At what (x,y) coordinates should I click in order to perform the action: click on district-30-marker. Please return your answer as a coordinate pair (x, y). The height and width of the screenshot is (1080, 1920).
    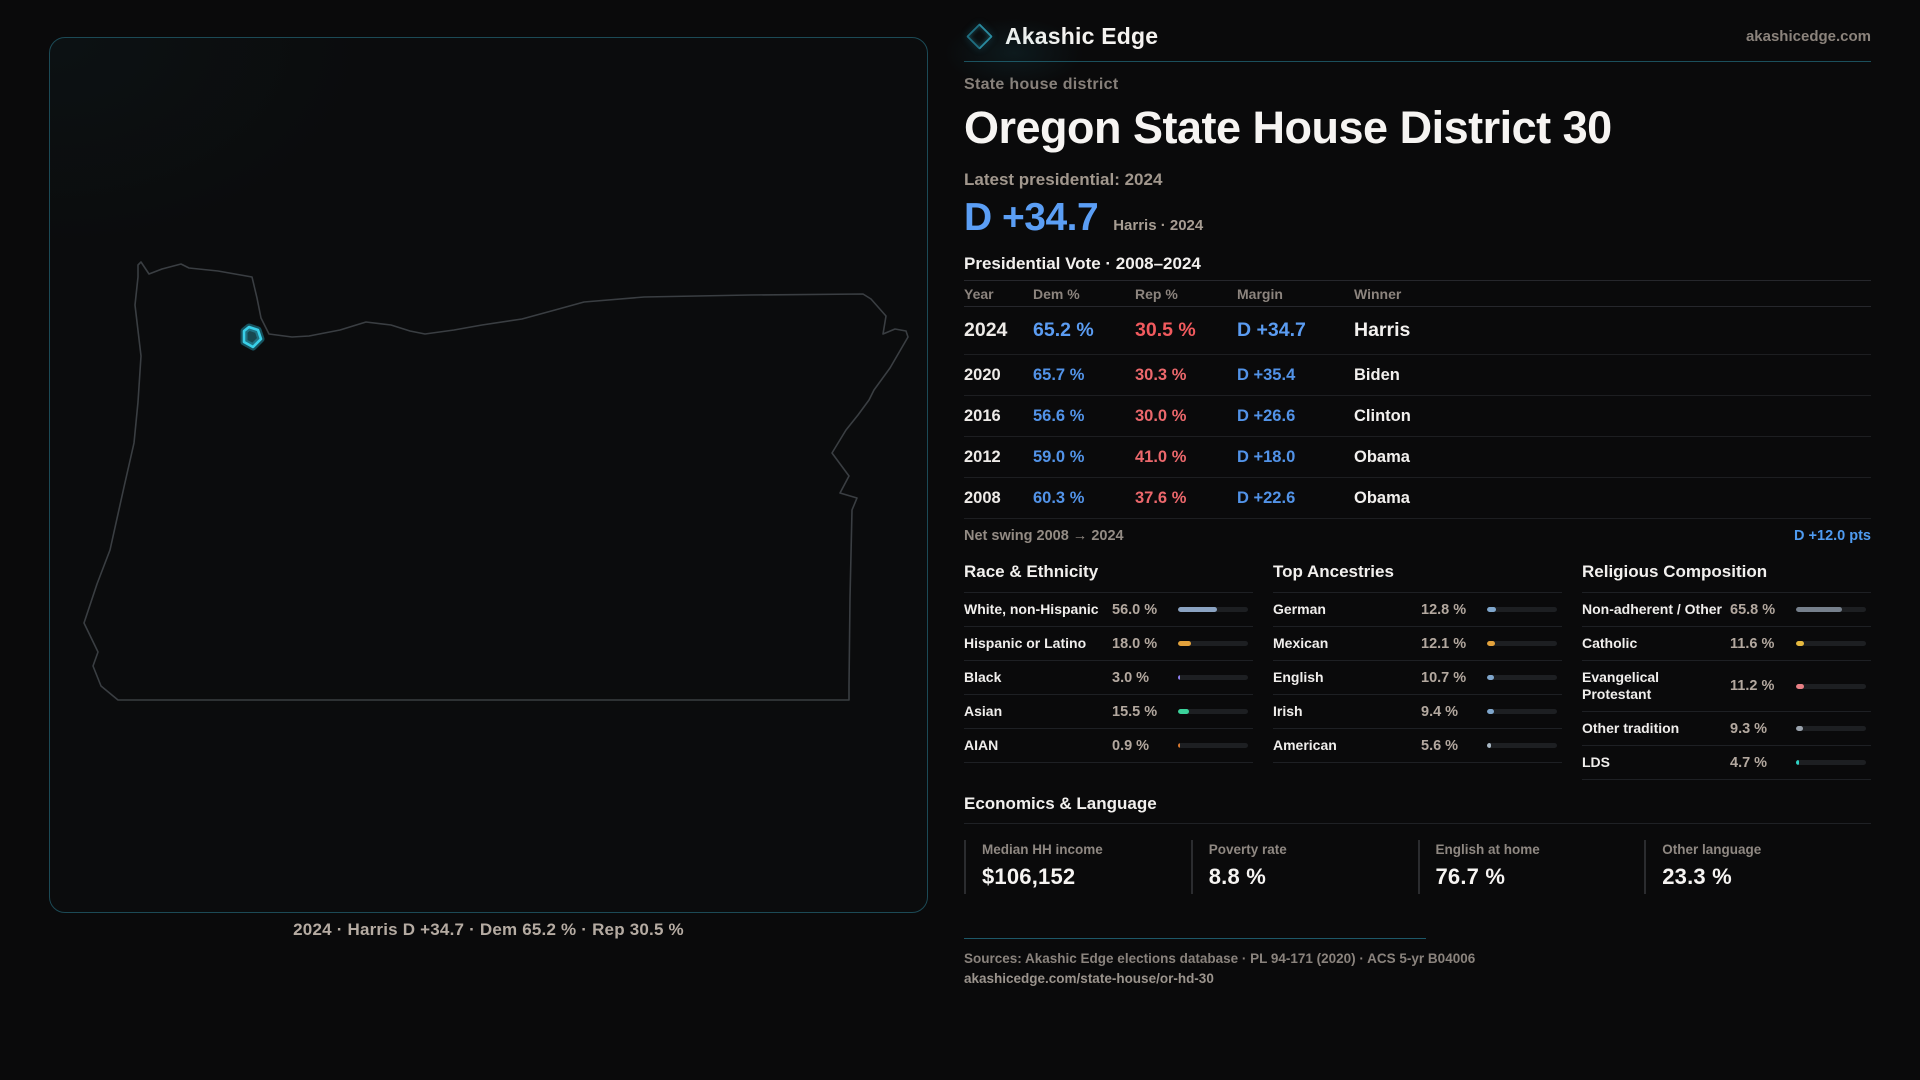
    Looking at the image, I should click on (252, 337).